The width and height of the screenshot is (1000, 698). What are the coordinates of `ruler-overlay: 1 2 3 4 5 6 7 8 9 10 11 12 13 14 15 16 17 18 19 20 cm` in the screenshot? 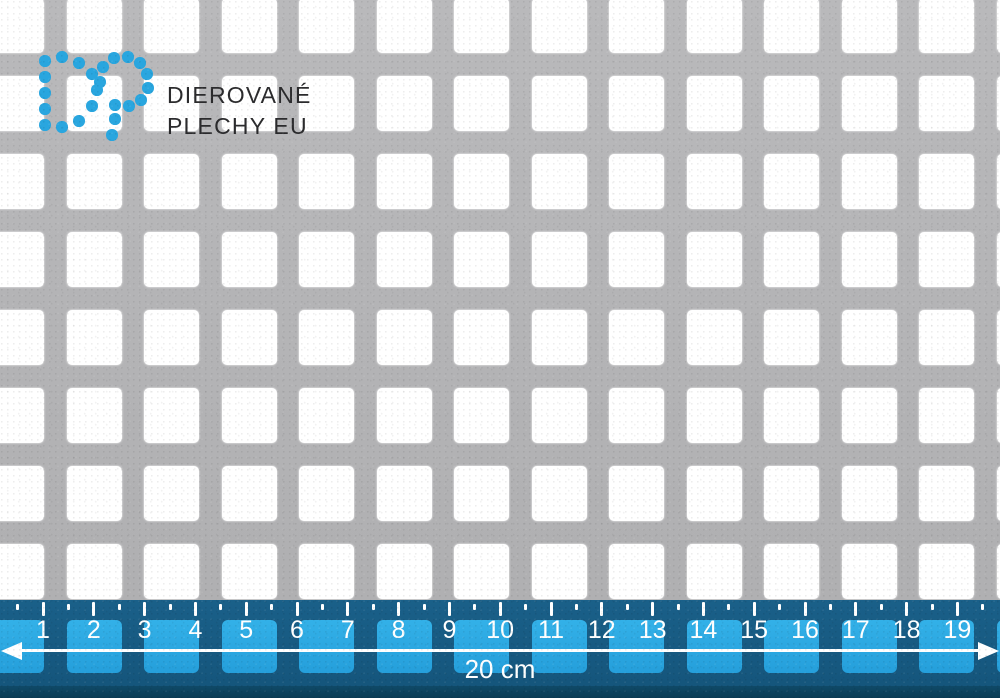 It's located at (500, 649).